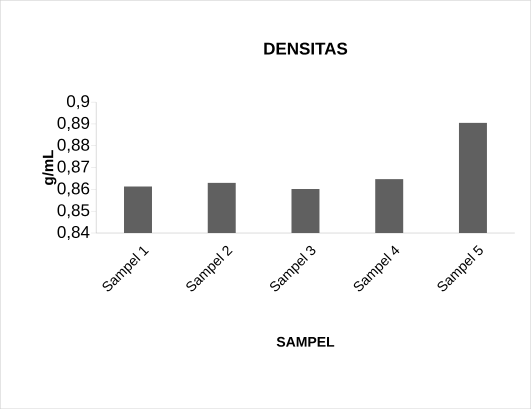  What do you see at coordinates (74, 189) in the screenshot?
I see `y-tick-label: 0,86` at bounding box center [74, 189].